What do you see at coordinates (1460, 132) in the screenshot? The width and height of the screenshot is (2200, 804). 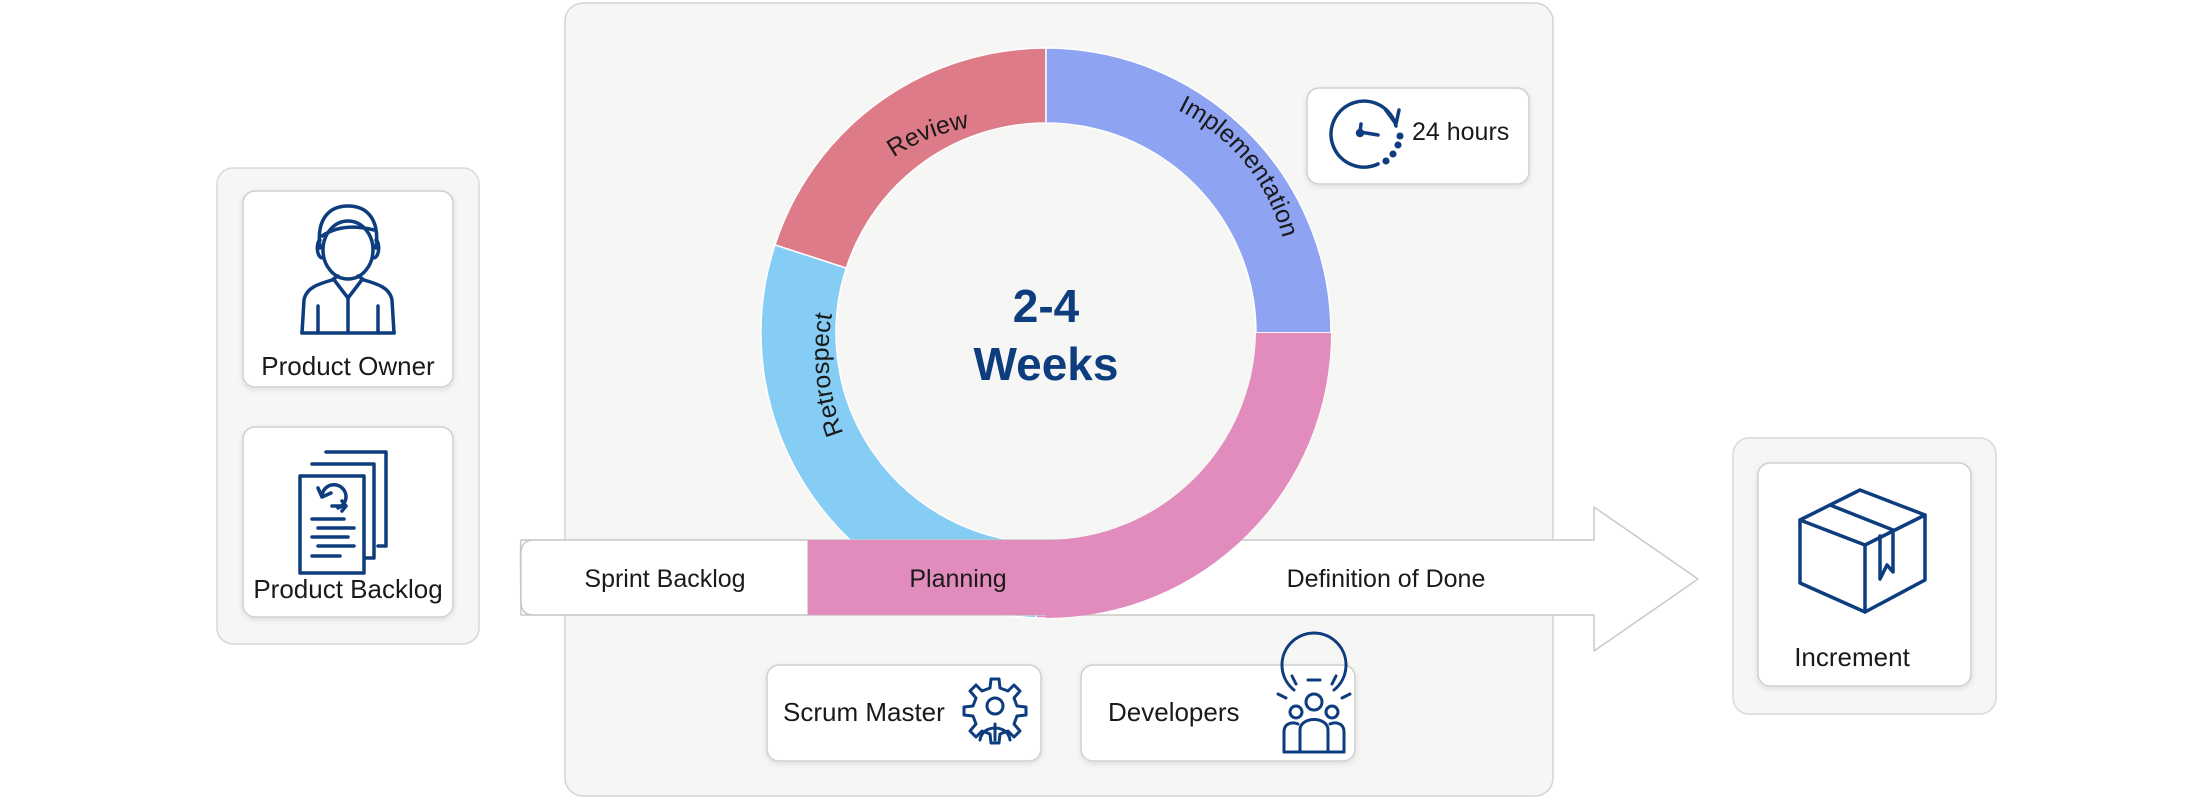 I see `daily-cycle-label: 24 hours` at bounding box center [1460, 132].